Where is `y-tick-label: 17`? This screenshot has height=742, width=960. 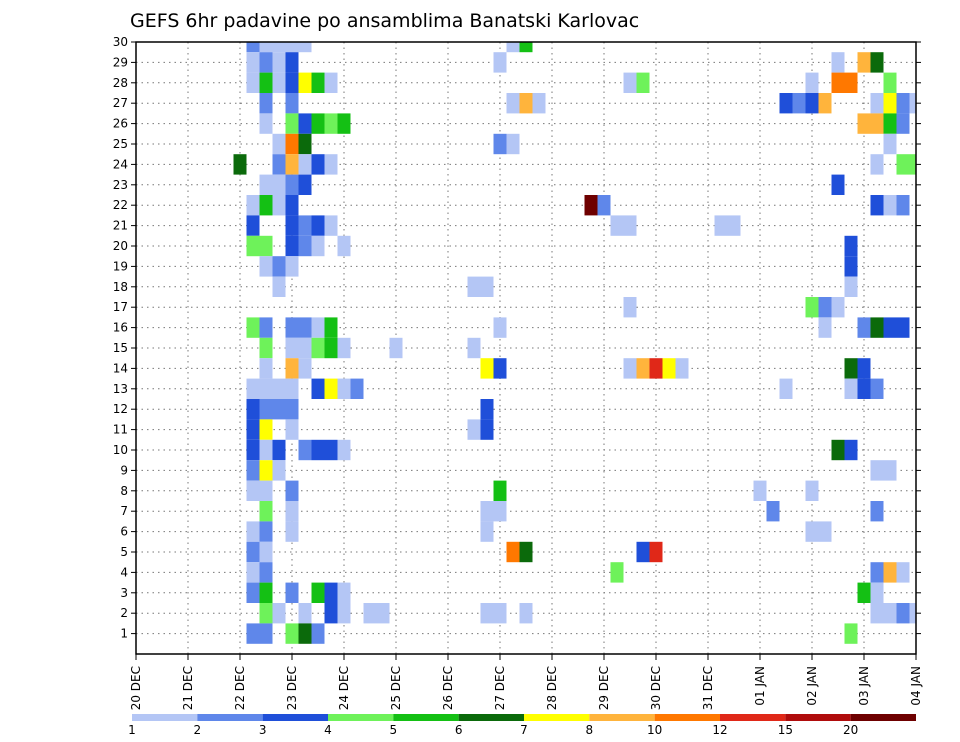
y-tick-label: 17 is located at coordinates (120, 307).